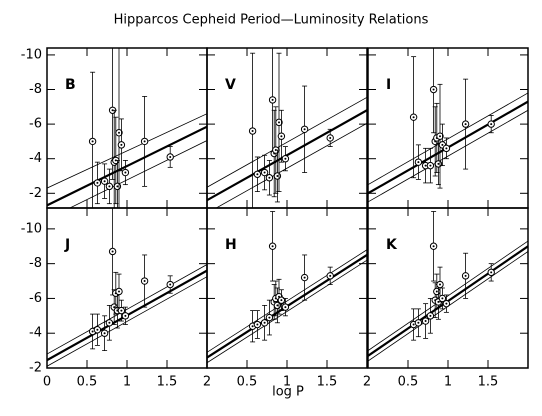  I want to click on panel-label: K, so click(392, 245).